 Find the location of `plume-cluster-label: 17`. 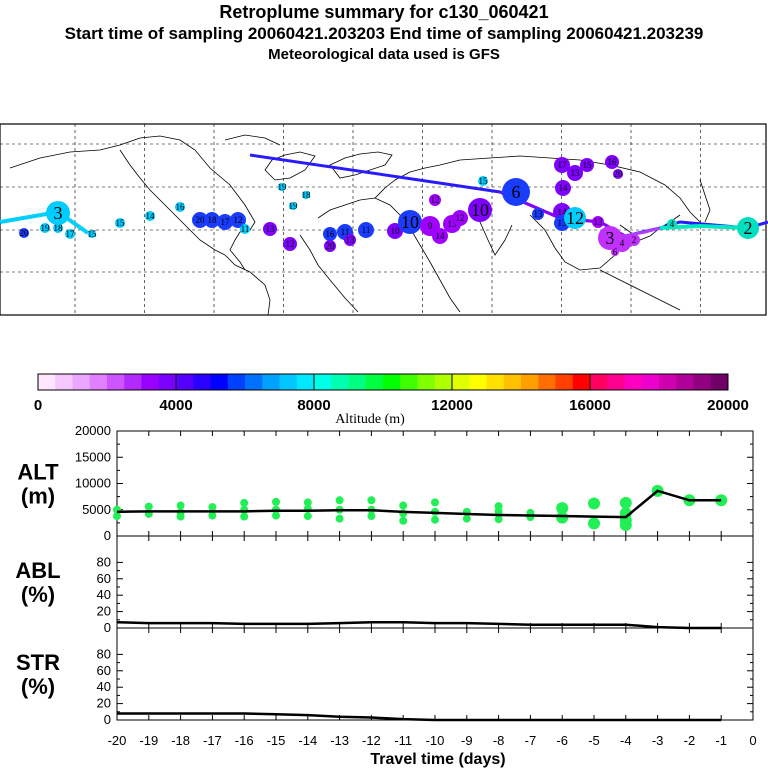

plume-cluster-label: 17 is located at coordinates (563, 165).